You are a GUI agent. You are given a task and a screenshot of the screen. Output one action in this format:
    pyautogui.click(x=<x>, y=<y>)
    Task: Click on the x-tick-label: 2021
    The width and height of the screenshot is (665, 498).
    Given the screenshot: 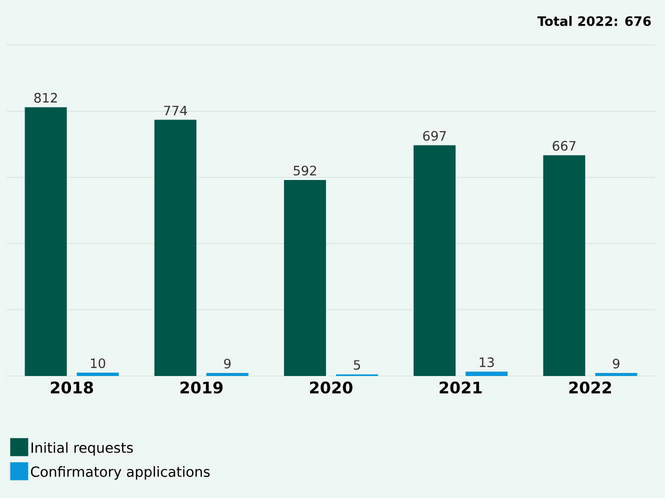 What is the action you would take?
    pyautogui.click(x=461, y=388)
    